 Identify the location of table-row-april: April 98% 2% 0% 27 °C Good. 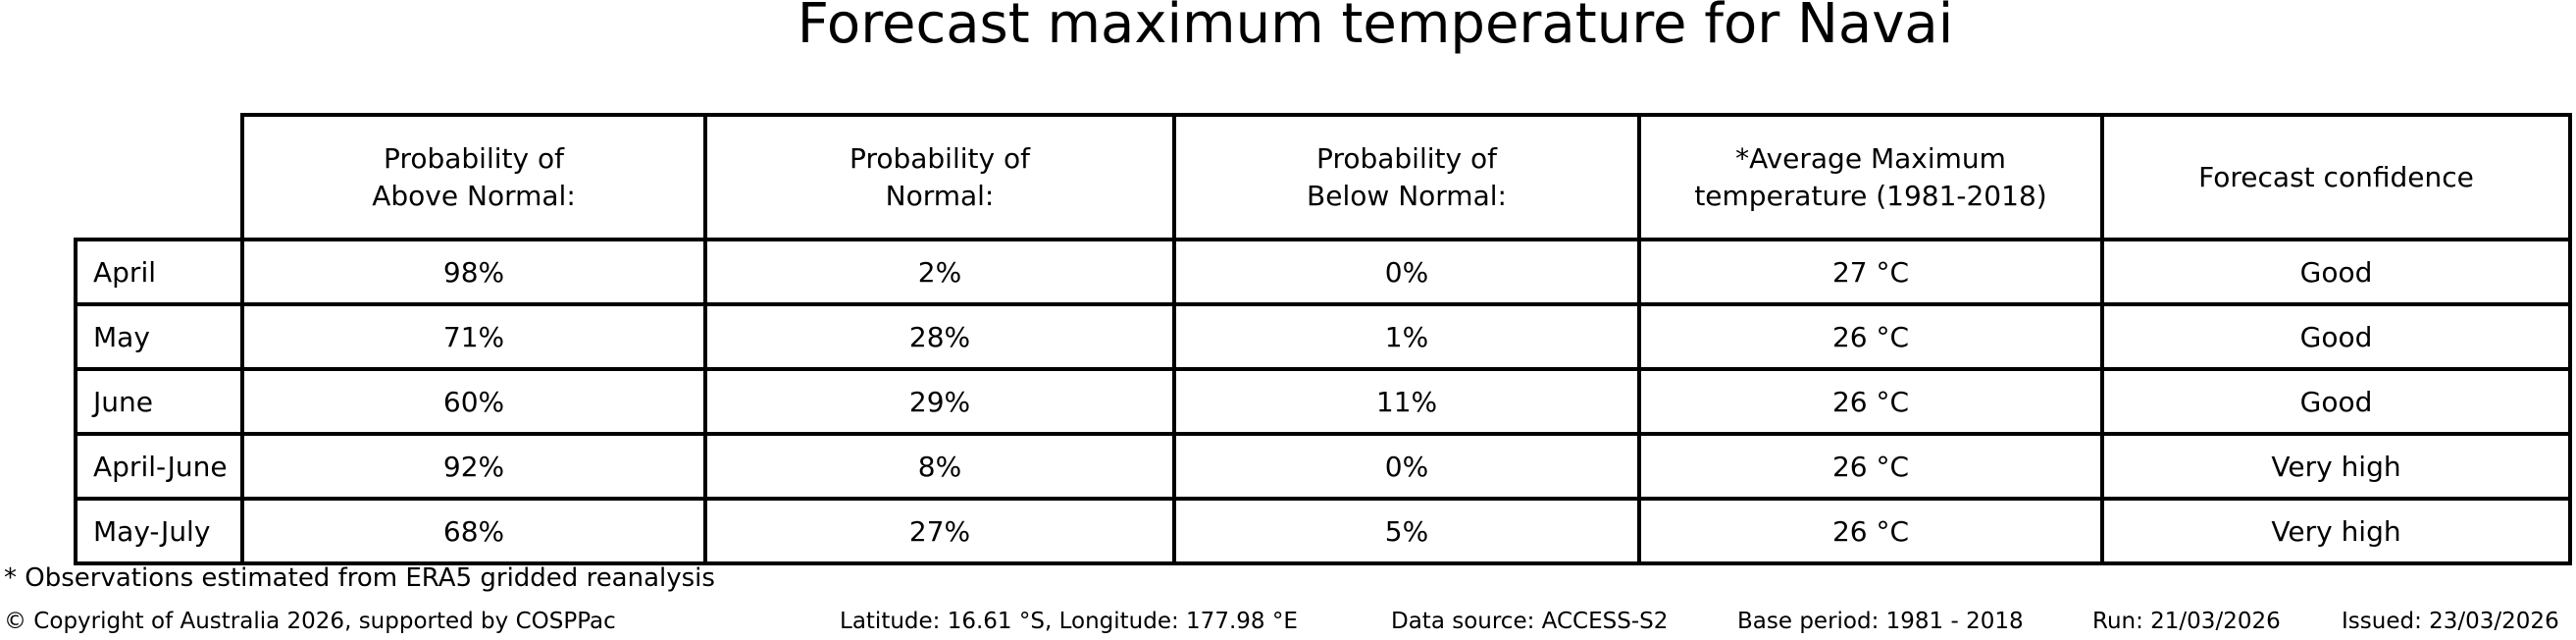
(1323, 272).